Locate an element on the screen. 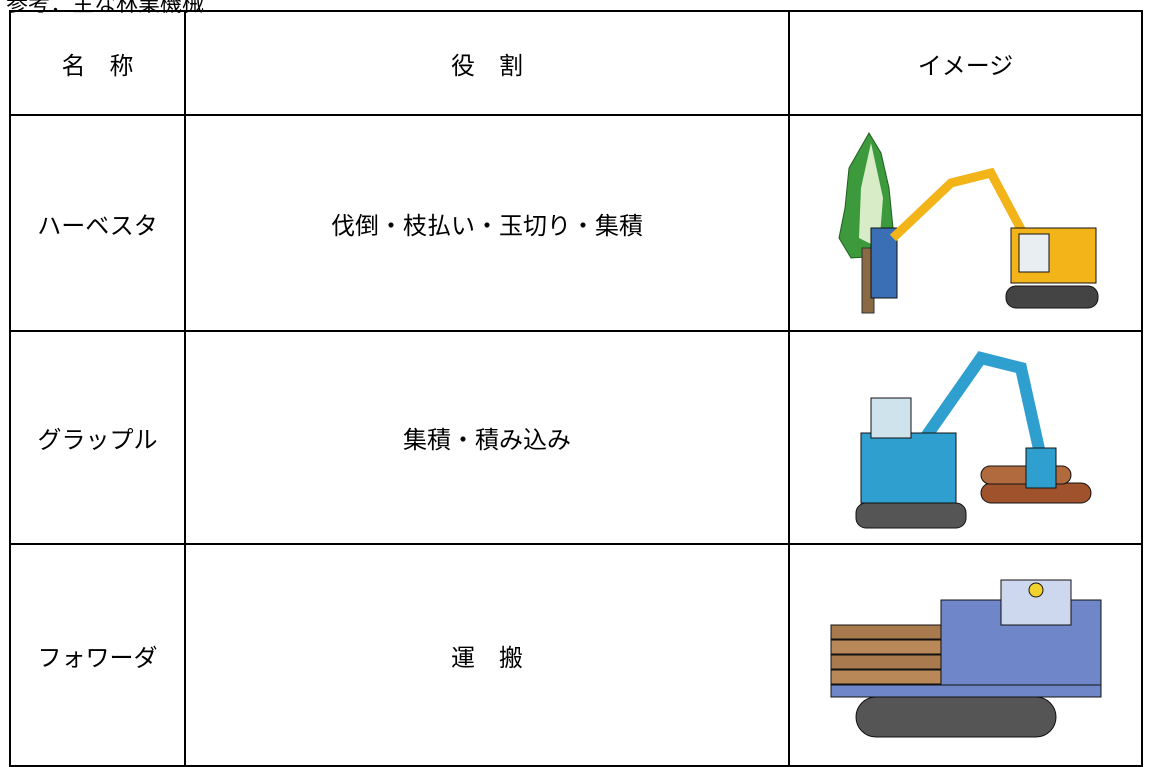 This screenshot has height=767, width=1149. grapple-image is located at coordinates (973, 439).